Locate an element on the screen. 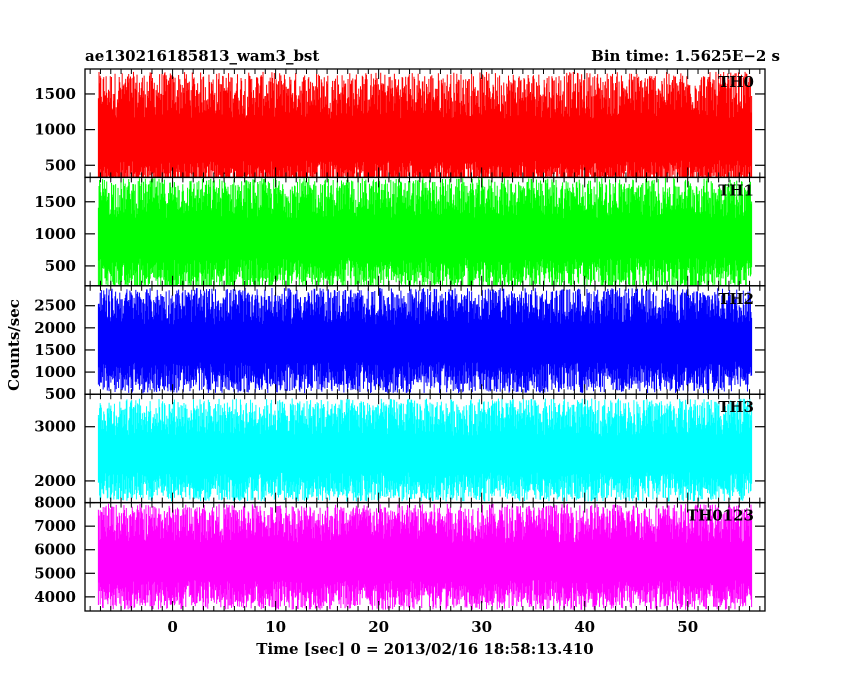 This screenshot has width=850, height=680. y-tick-label: 6000 is located at coordinates (55, 550).